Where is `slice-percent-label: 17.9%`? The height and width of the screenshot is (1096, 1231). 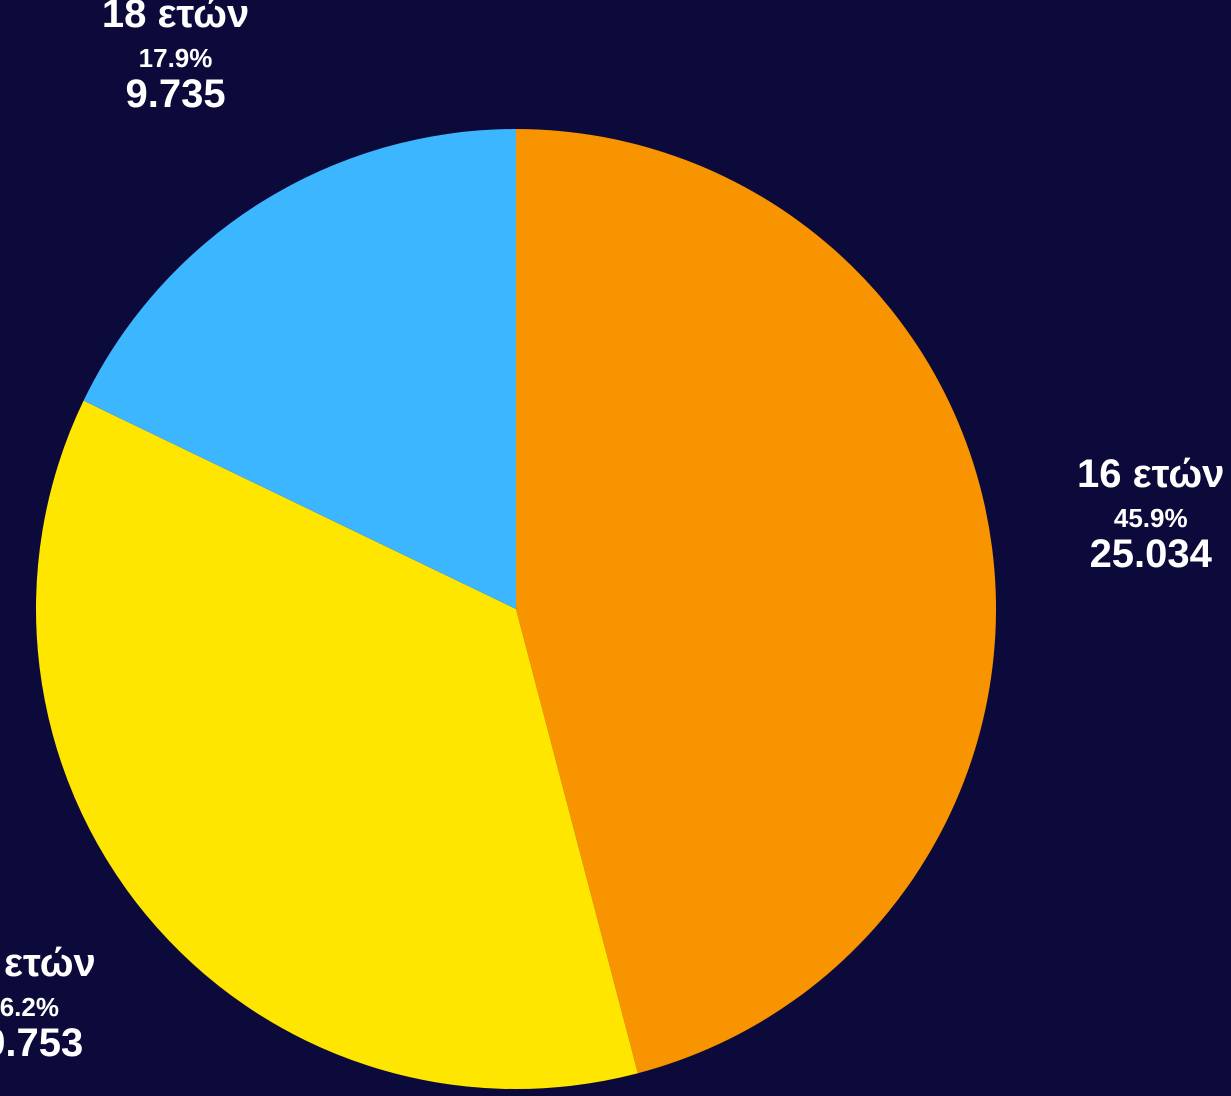
slice-percent-label: 17.9% is located at coordinates (176, 58).